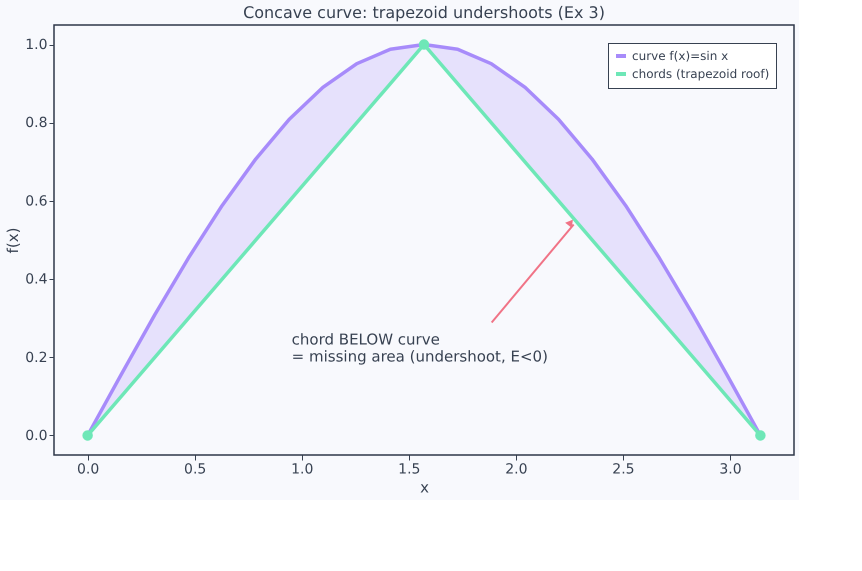 The width and height of the screenshot is (862, 571). I want to click on annotation: chord BELOW curve = missing area (undershoot, E<0), so click(420, 348).